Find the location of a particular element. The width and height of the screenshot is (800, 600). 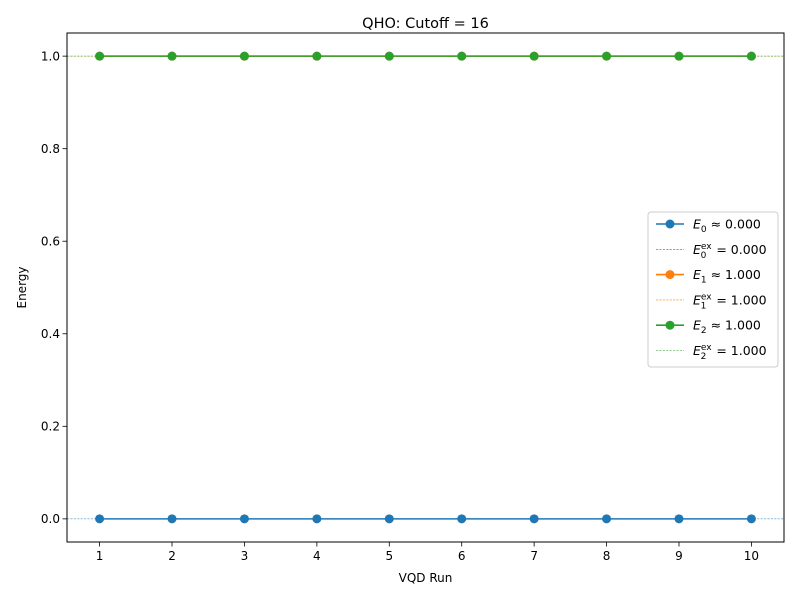

x-tick-label: 4 is located at coordinates (317, 556).